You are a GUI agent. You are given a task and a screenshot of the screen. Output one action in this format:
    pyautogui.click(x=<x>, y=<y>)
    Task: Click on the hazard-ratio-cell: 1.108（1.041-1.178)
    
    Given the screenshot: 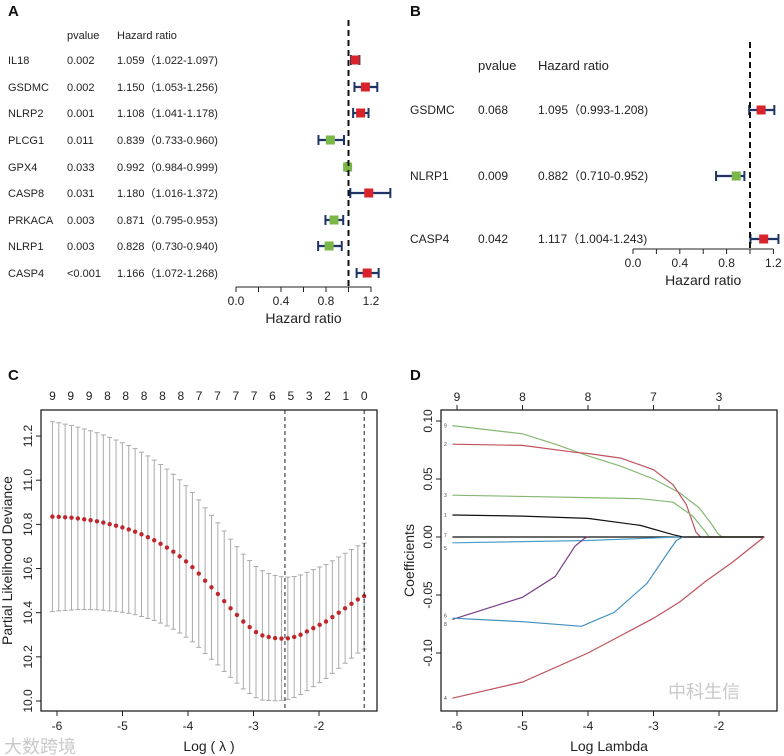 What is the action you would take?
    pyautogui.click(x=167, y=113)
    